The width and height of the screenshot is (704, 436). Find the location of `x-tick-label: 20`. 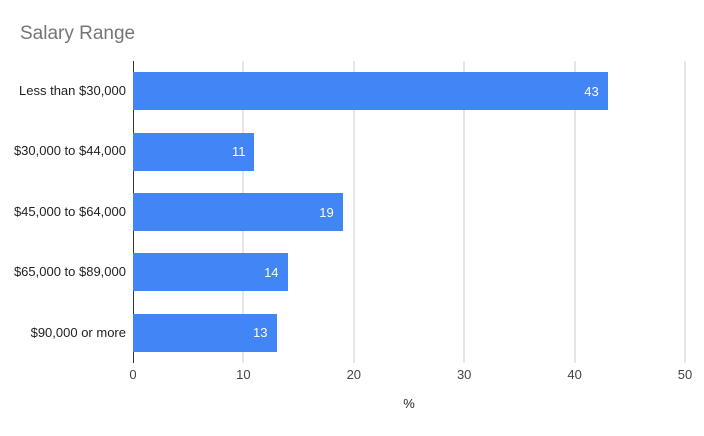

x-tick-label: 20 is located at coordinates (354, 374).